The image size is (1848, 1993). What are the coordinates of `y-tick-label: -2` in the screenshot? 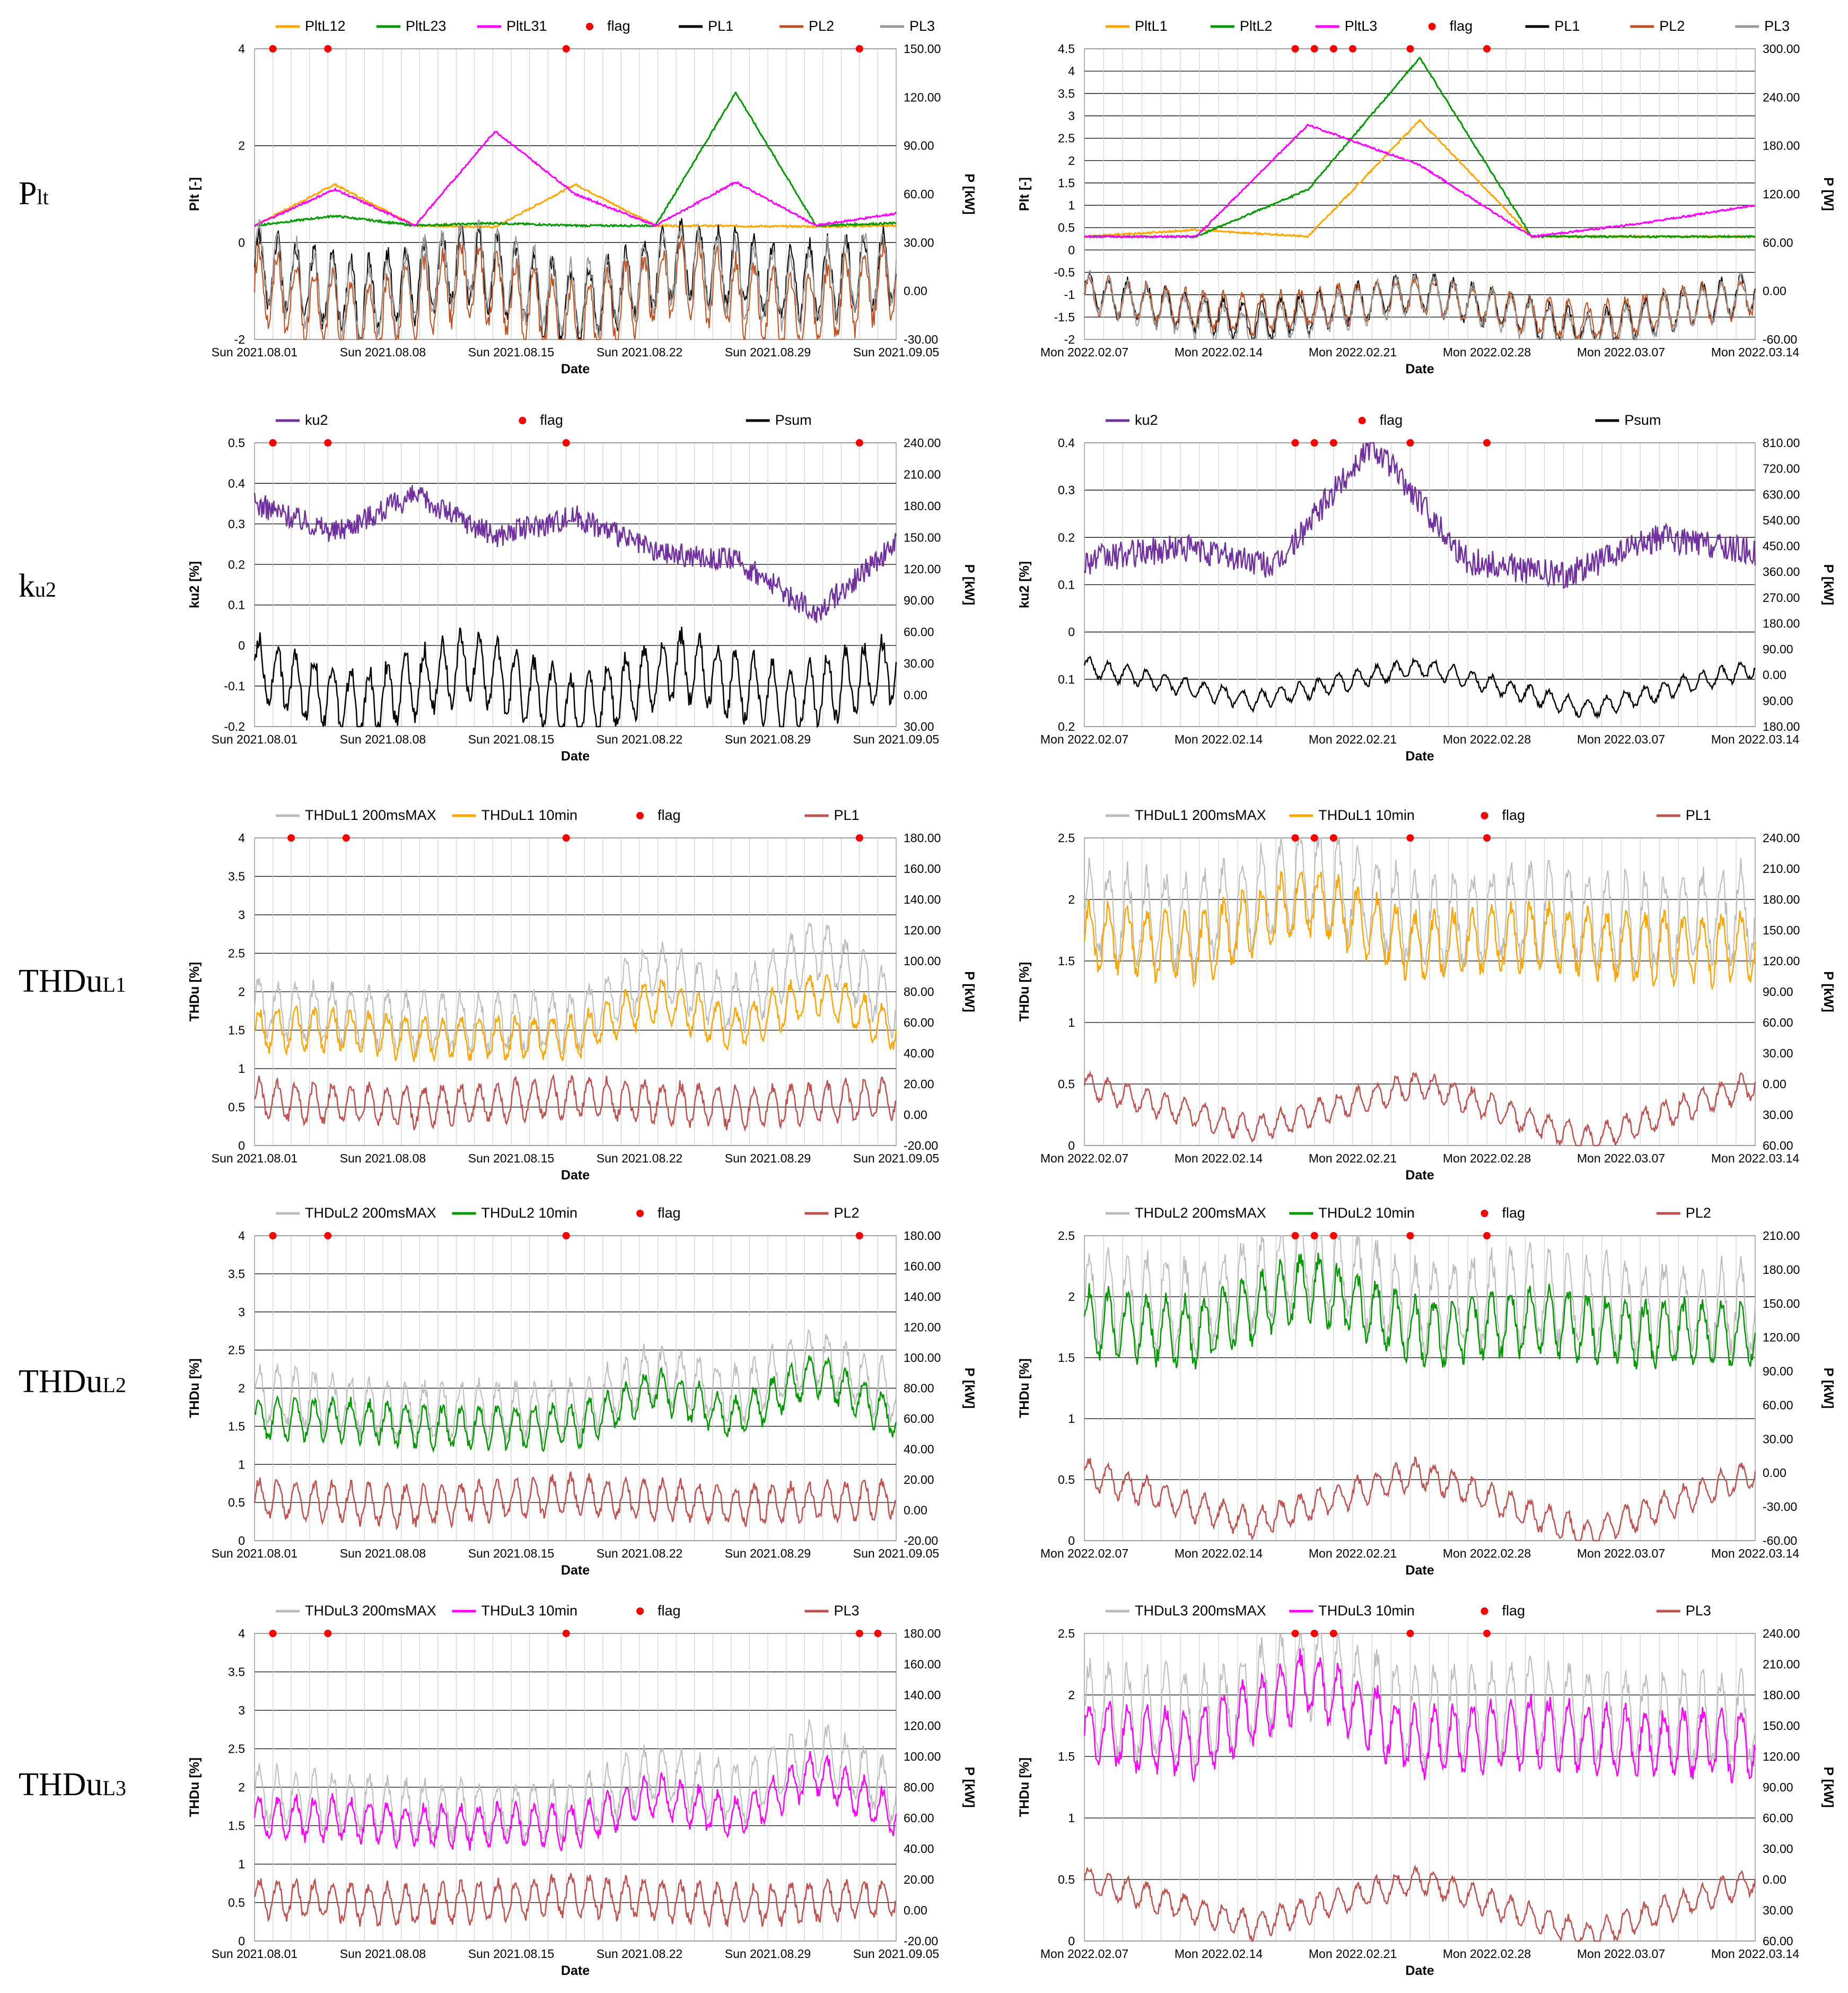 It's located at (1069, 340).